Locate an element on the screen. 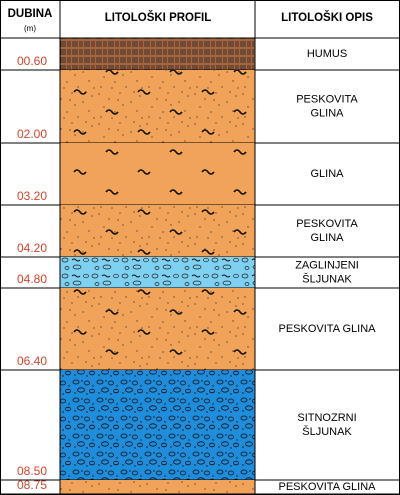 This screenshot has width=400, height=495. depth-label: 02.00 is located at coordinates (32, 134).